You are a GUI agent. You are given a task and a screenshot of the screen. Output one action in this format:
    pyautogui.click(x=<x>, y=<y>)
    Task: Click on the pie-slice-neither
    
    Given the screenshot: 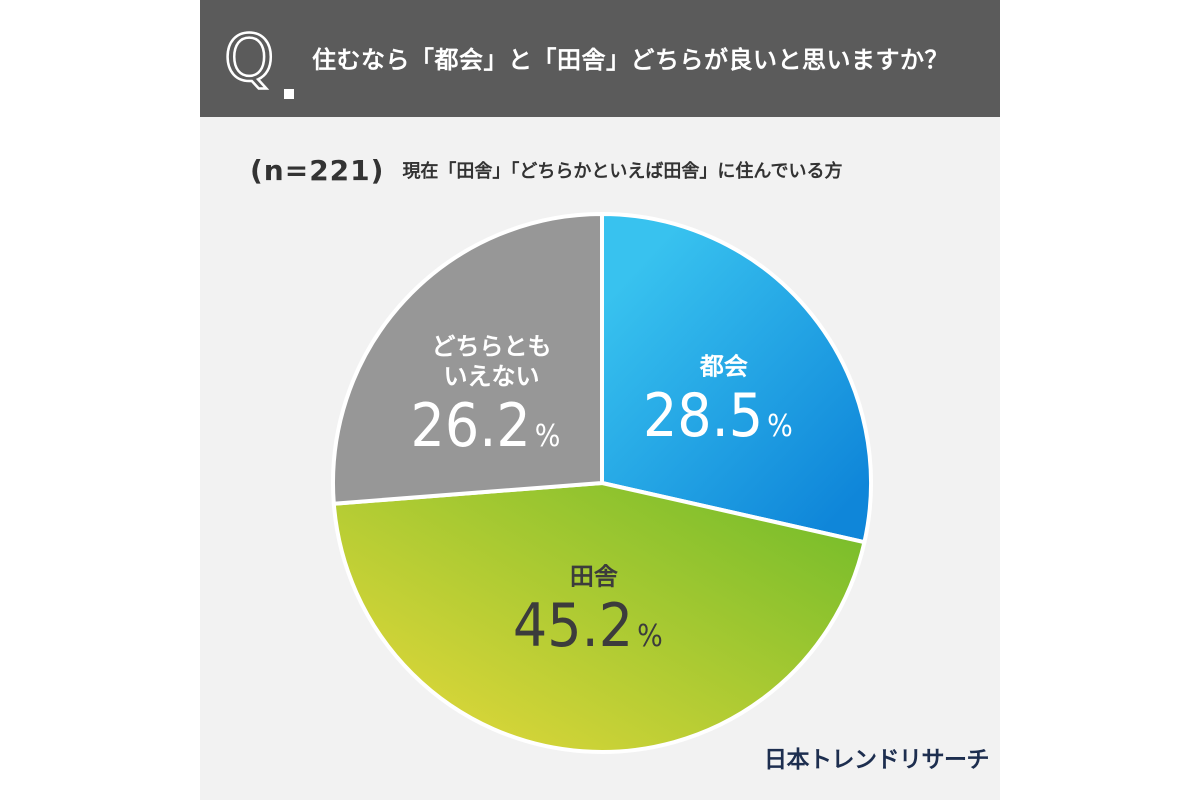 What is the action you would take?
    pyautogui.click(x=467, y=359)
    